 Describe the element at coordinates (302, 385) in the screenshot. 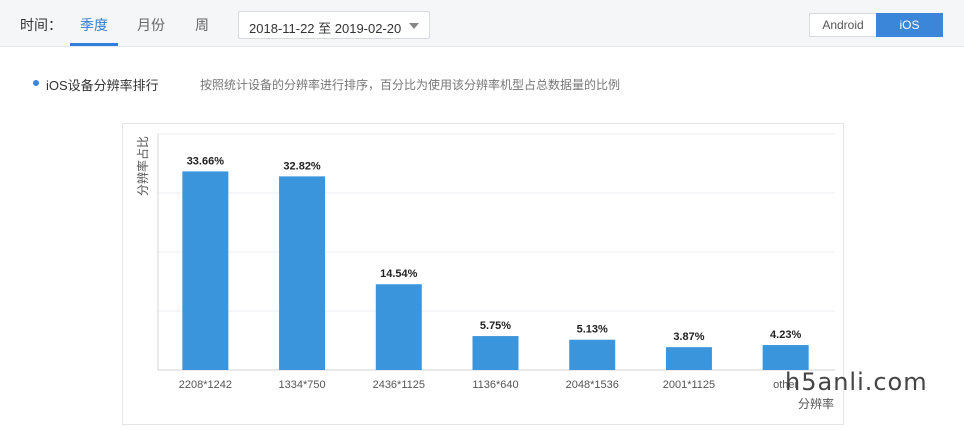

I see `x-tick-label: 1334*750` at that location.